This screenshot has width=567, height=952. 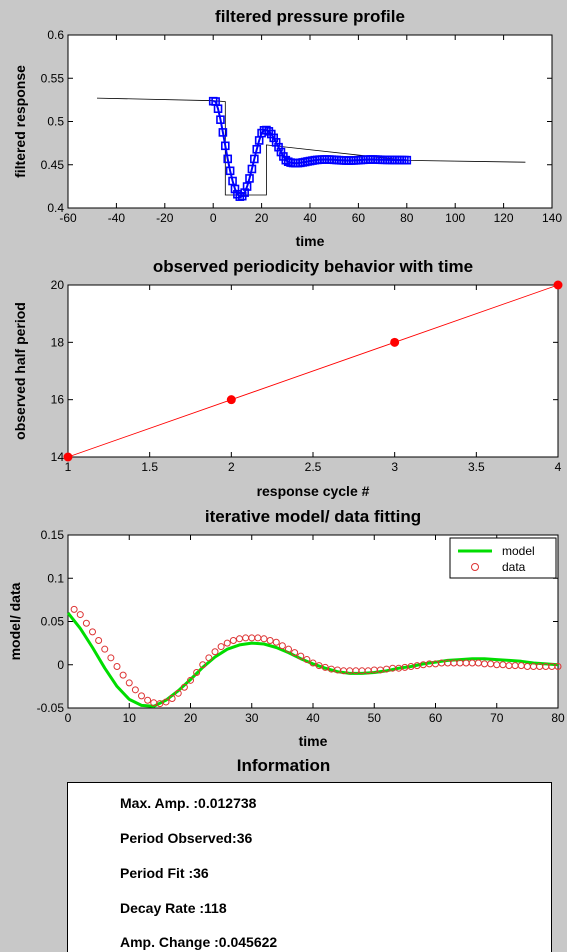 I want to click on y-tick-label: 0.5, so click(x=55, y=122).